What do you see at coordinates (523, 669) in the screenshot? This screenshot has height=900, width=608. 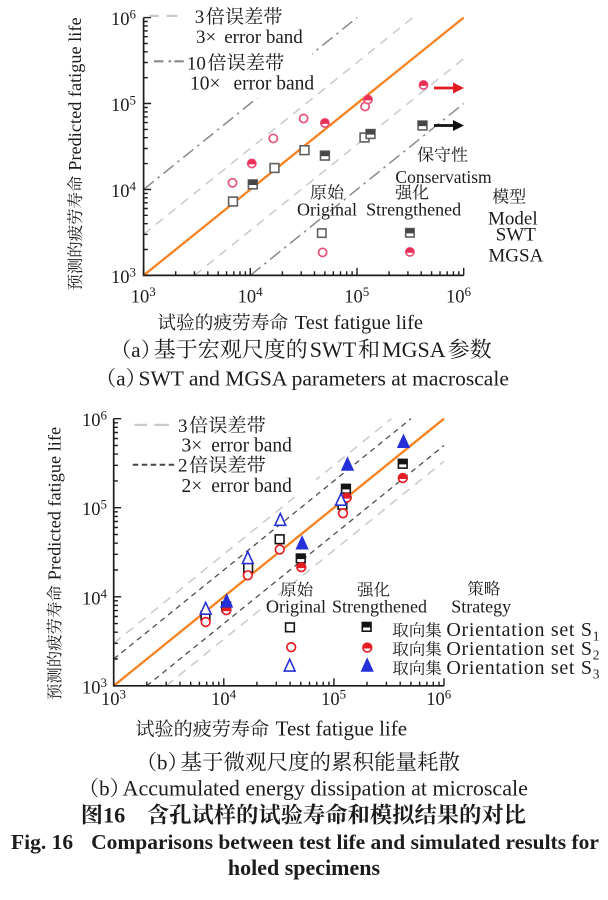 I see `svg-text: Orientation set S3` at bounding box center [523, 669].